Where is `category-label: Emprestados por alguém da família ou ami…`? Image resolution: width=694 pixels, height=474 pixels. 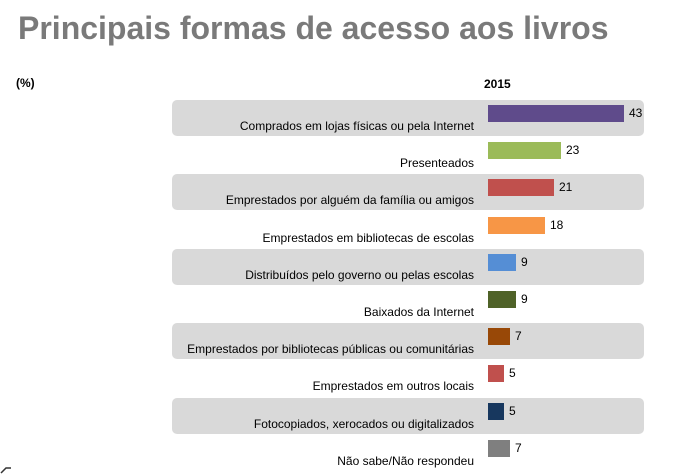 category-label: Emprestados por alguém da família ou ami… is located at coordinates (349, 200).